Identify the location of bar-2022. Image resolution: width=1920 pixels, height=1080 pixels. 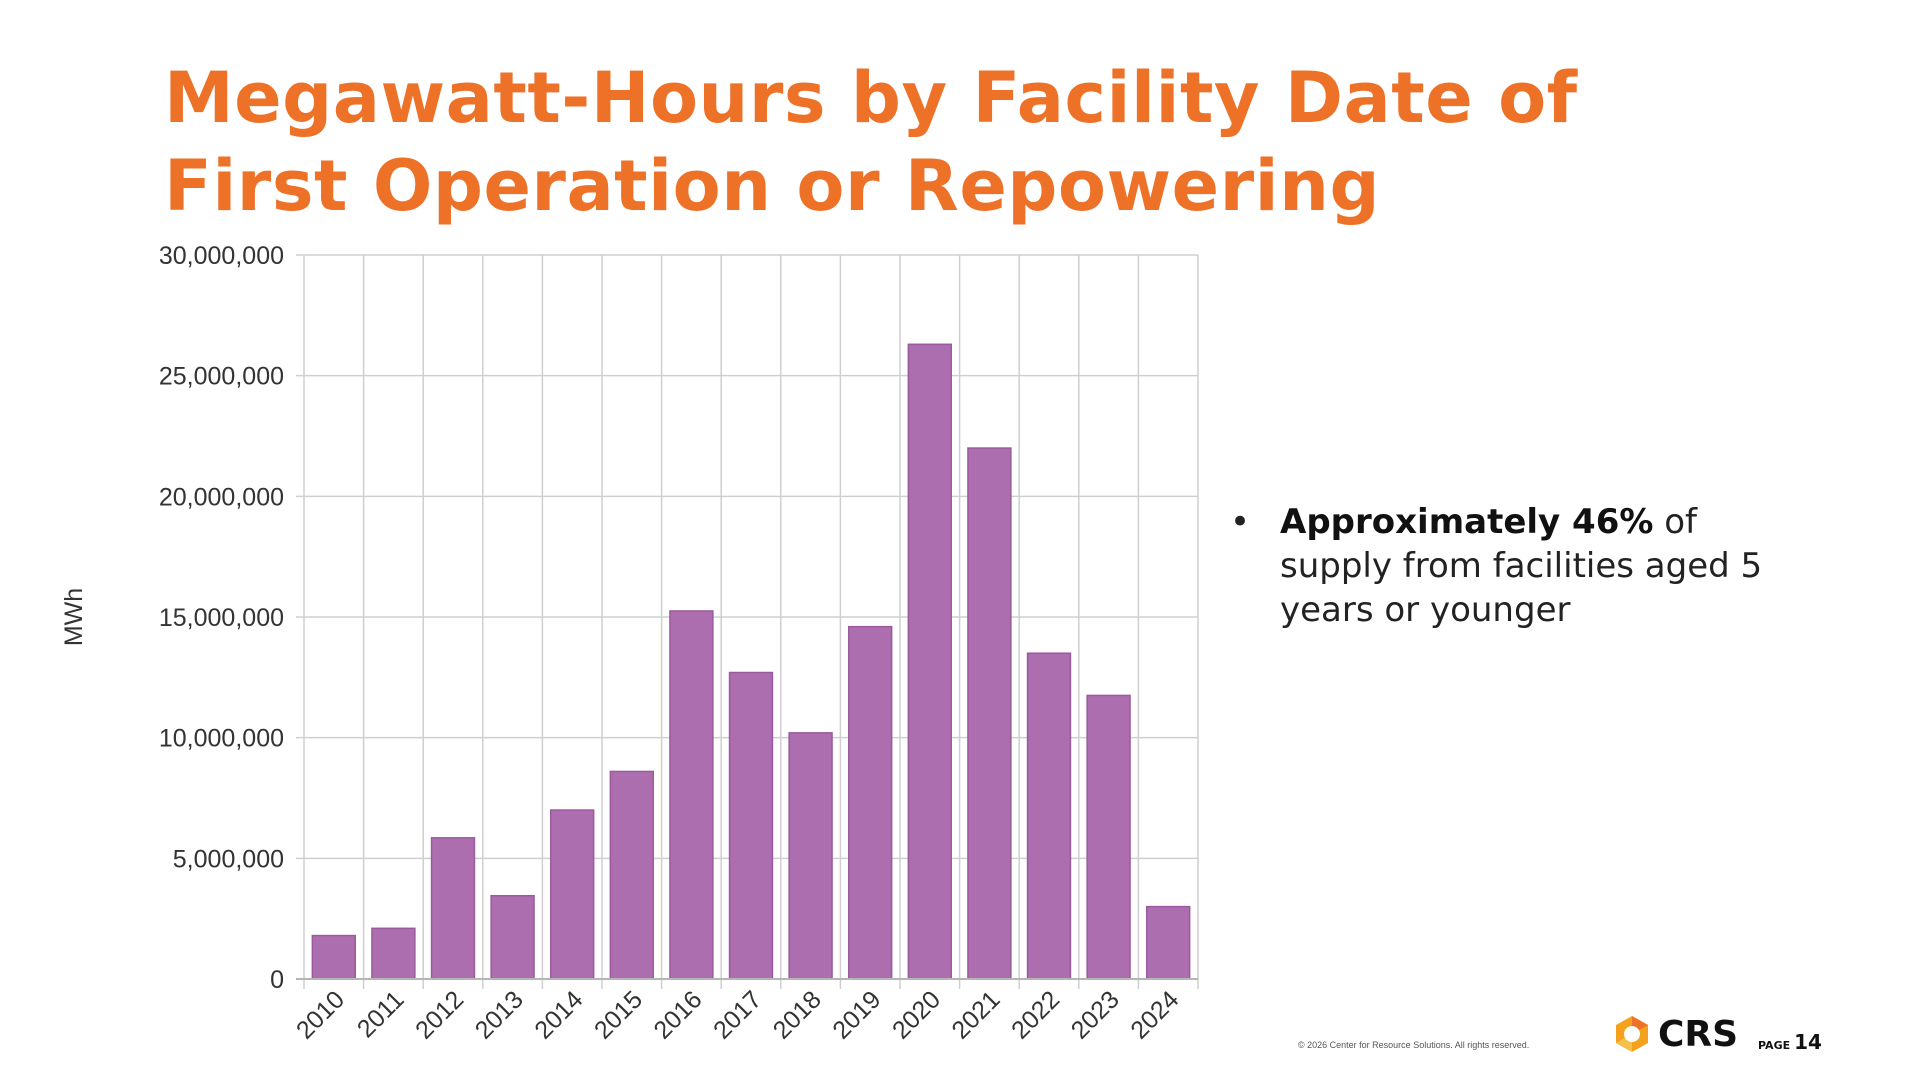
(1049, 816).